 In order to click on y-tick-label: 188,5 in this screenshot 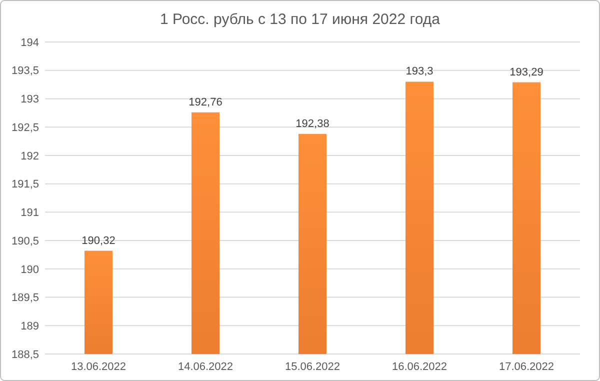, I will do `click(25, 354)`.